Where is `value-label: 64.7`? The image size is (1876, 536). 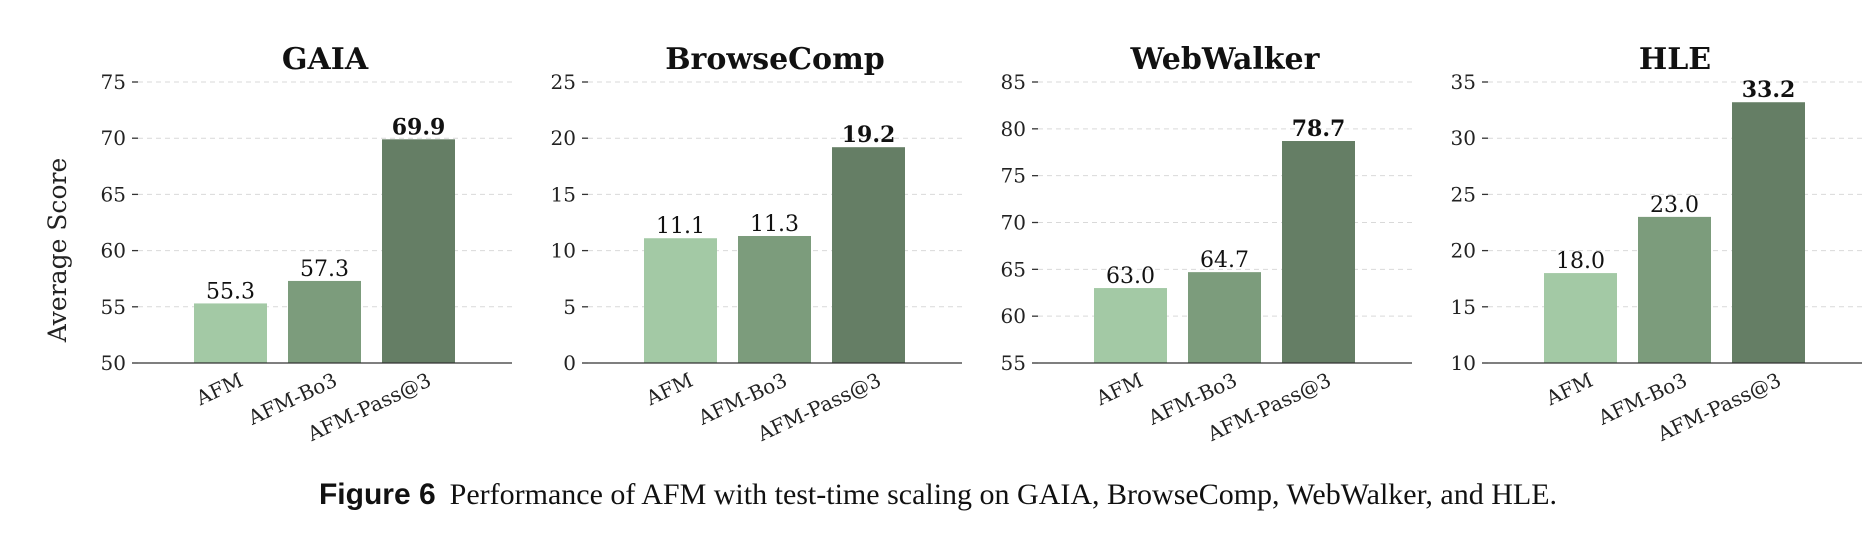
value-label: 64.7 is located at coordinates (1224, 260).